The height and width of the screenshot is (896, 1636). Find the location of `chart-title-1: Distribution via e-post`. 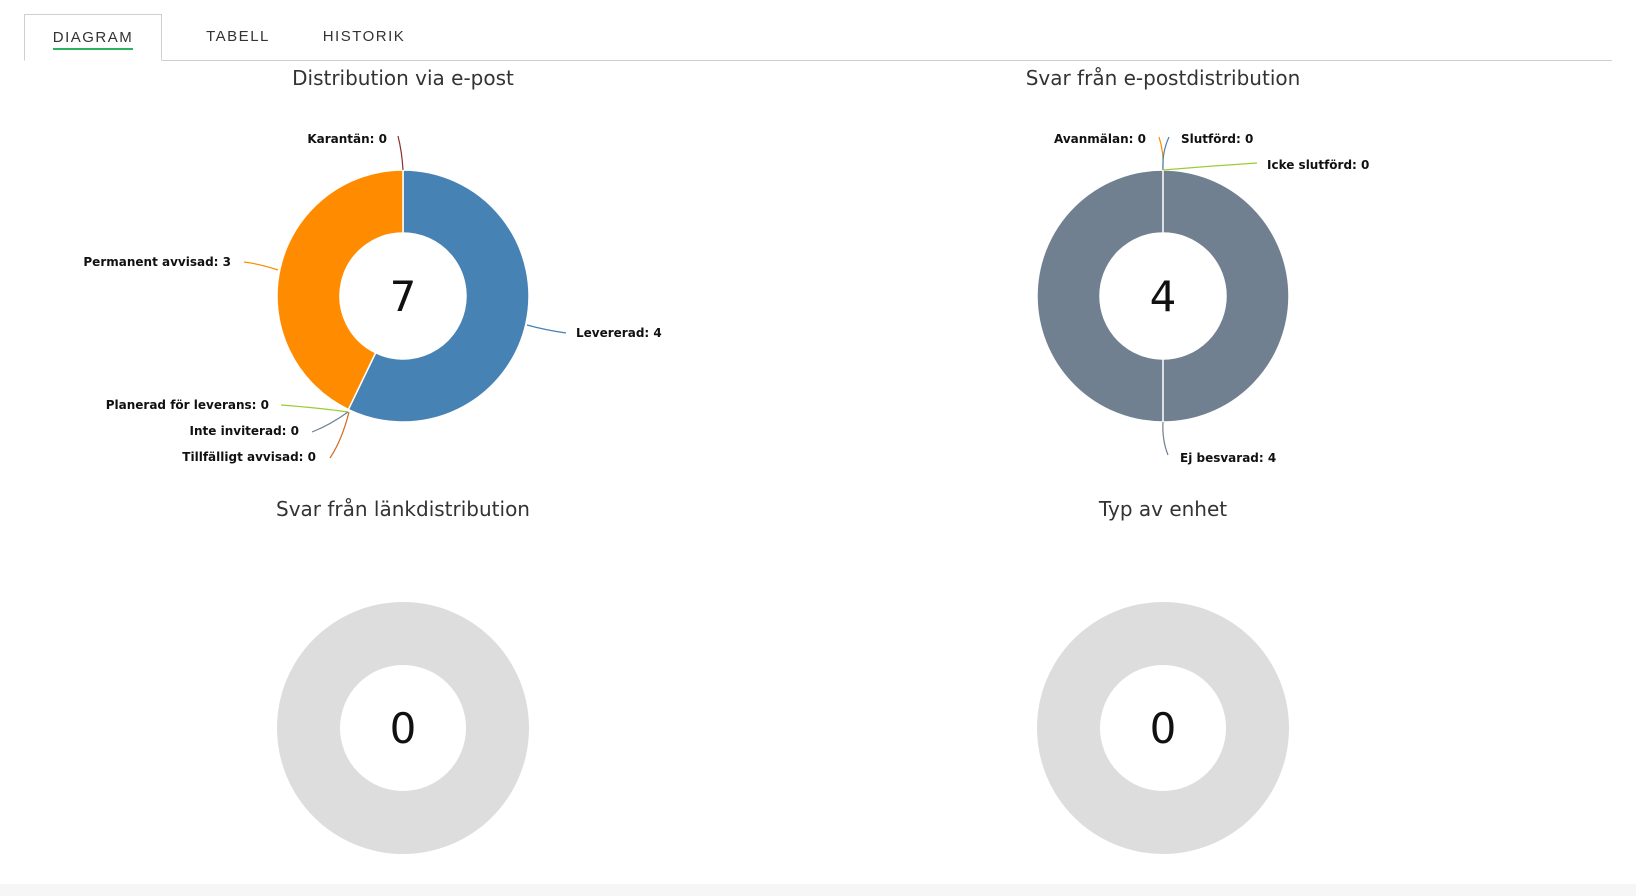

chart-title-1: Distribution via e-post is located at coordinates (403, 78).